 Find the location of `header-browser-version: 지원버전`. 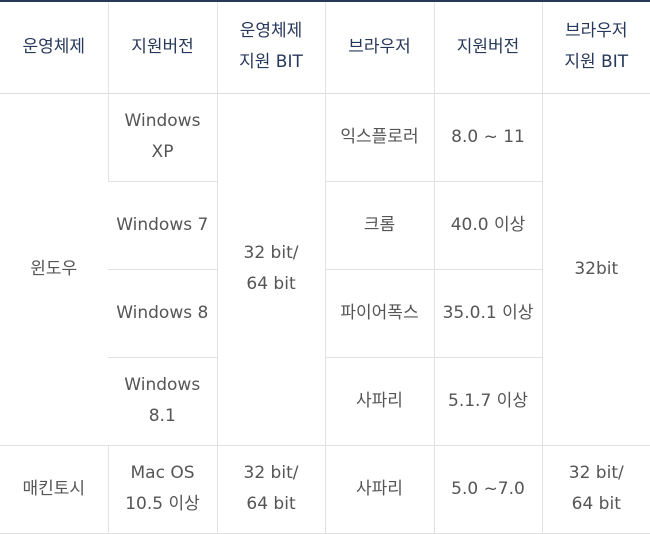

header-browser-version: 지원버전 is located at coordinates (487, 47).